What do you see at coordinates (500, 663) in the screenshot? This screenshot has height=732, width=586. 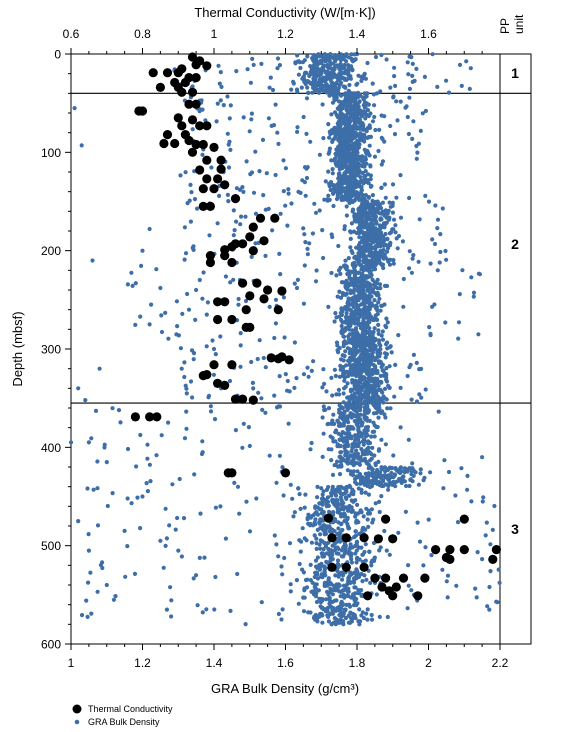 I see `bottom-tick-label: 2.2` at bounding box center [500, 663].